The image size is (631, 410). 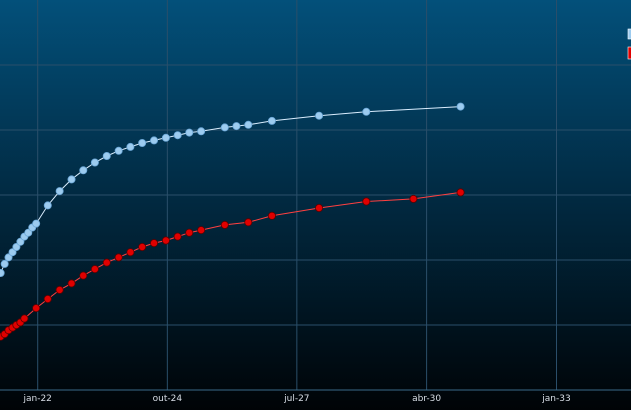 I want to click on x-tick-label-2: jul-27, so click(x=296, y=399).